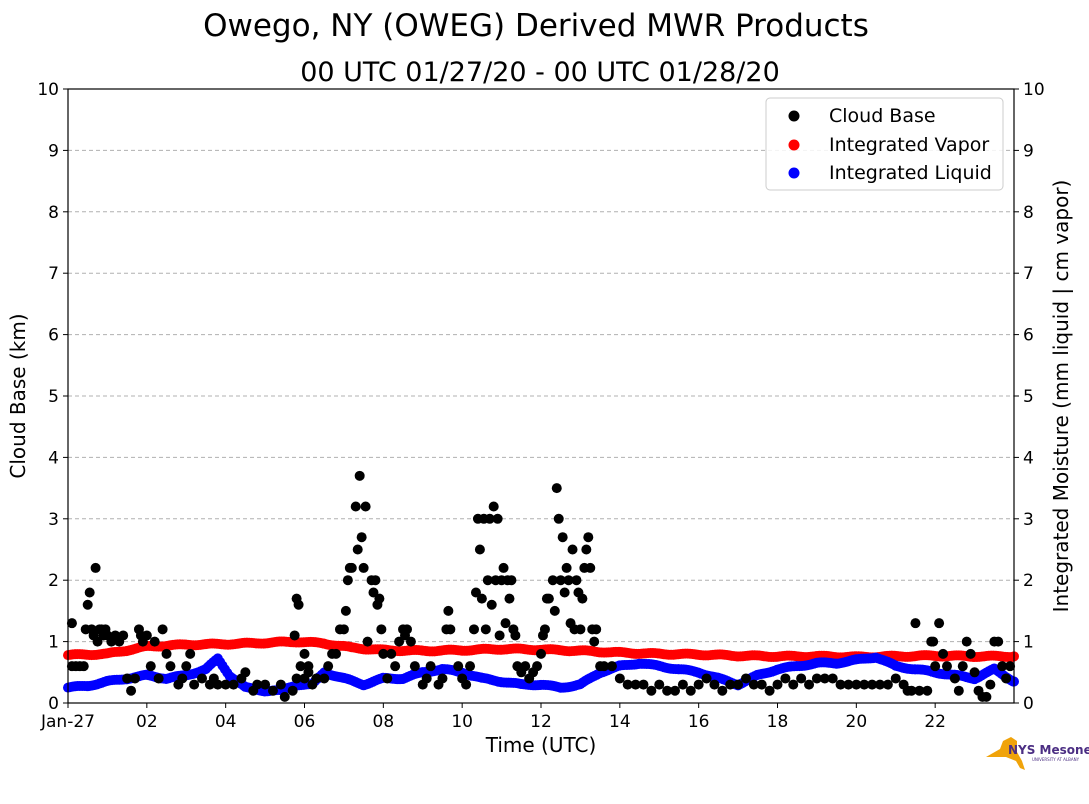  What do you see at coordinates (1028, 520) in the screenshot?
I see `y-tick-label-right: 3` at bounding box center [1028, 520].